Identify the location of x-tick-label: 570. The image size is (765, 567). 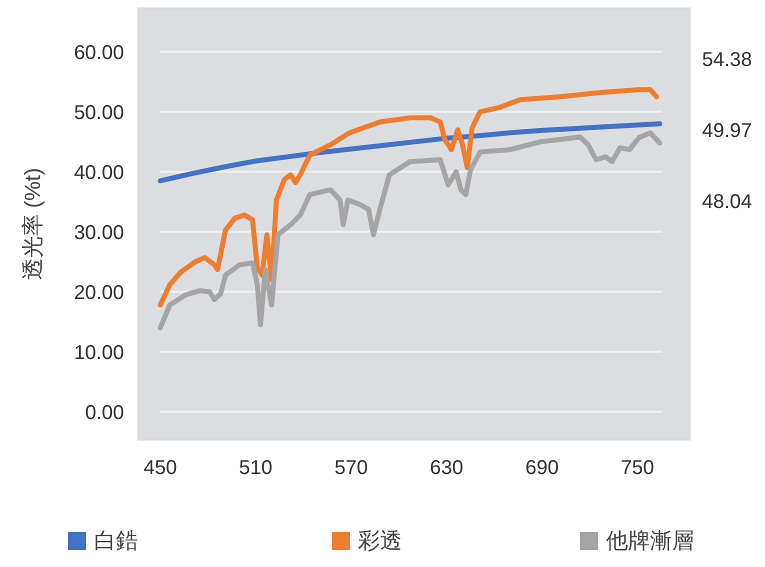
(351, 468).